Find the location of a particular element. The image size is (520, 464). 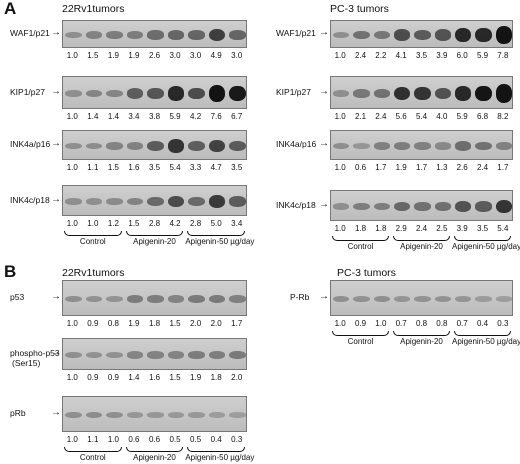

a-right-value-0-5: 3.9 is located at coordinates (442, 55).